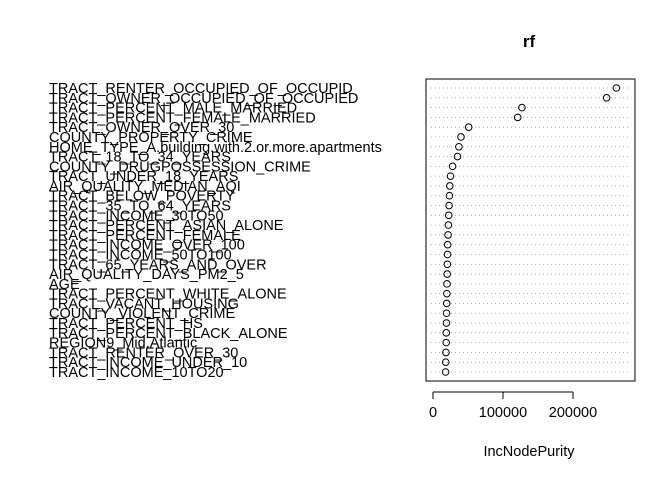 This screenshot has width=672, height=480. Describe the element at coordinates (126, 324) in the screenshot. I see `variable-label: TRACT_PERCENT_HS` at that location.